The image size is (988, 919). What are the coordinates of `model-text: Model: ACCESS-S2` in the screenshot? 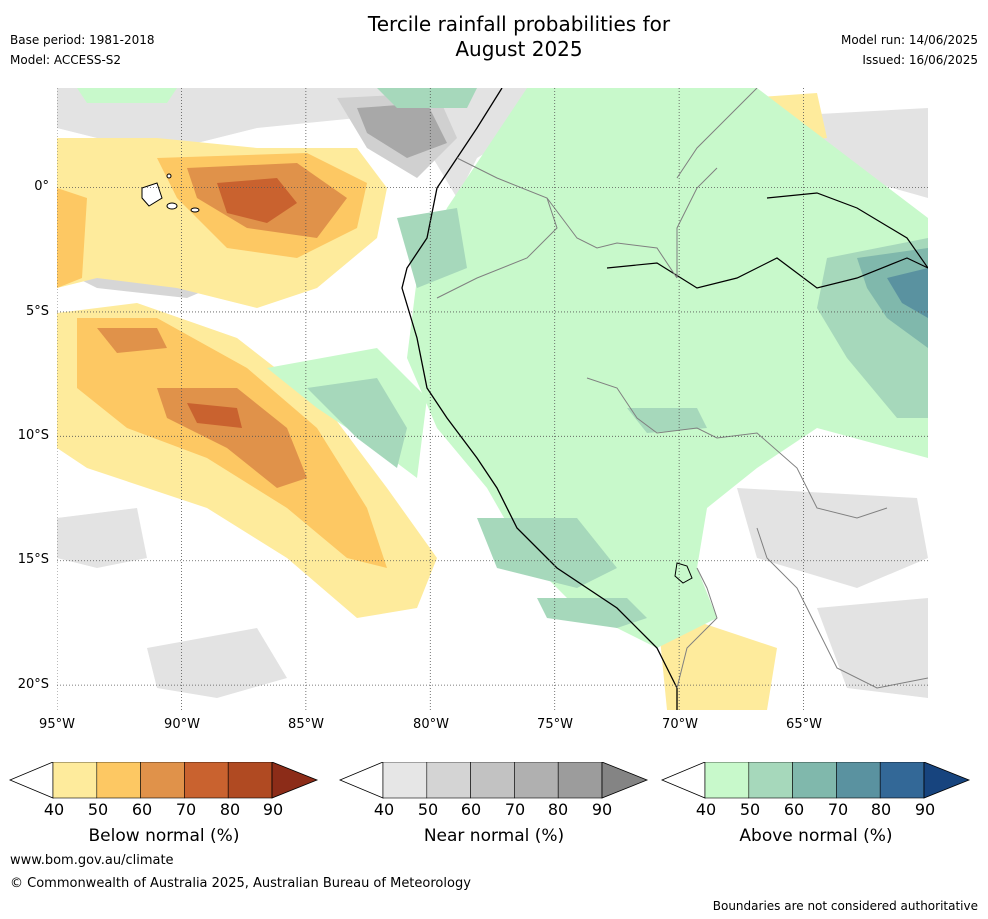 It's located at (66, 60).